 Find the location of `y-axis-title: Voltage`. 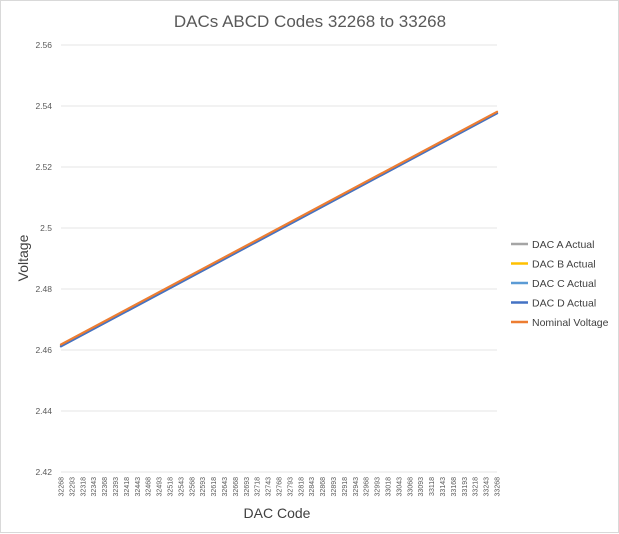

y-axis-title: Voltage is located at coordinates (23, 257).